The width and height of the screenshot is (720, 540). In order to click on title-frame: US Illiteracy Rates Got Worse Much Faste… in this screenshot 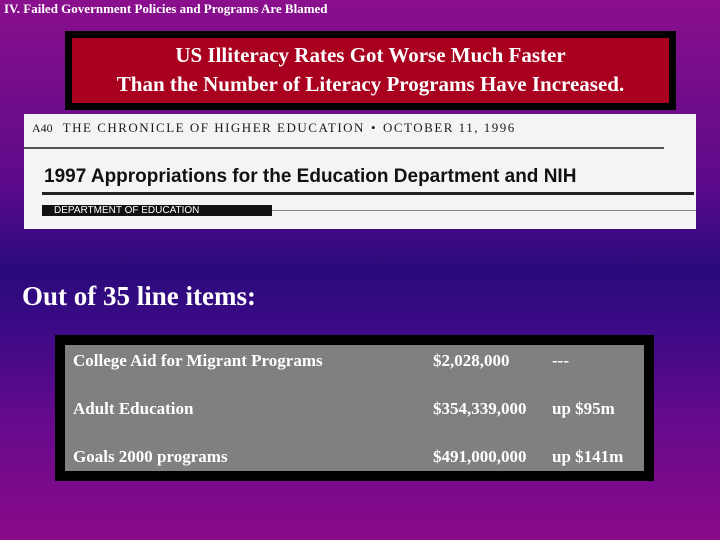, I will do `click(370, 70)`.